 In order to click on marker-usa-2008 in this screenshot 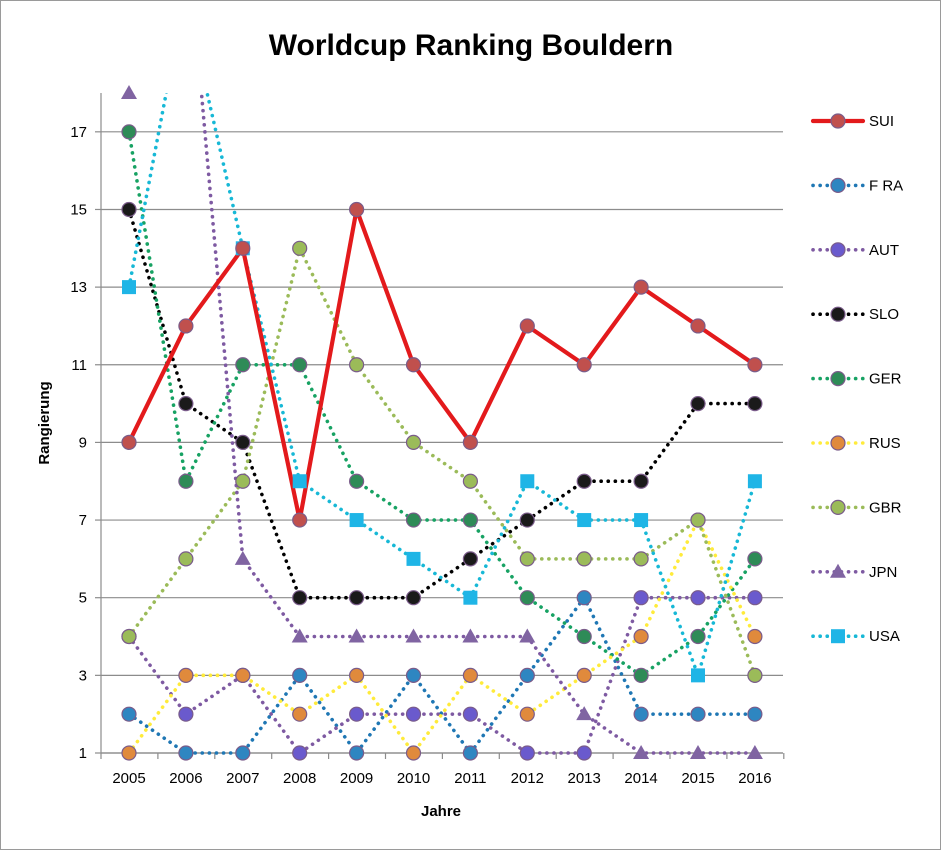, I will do `click(299, 481)`.